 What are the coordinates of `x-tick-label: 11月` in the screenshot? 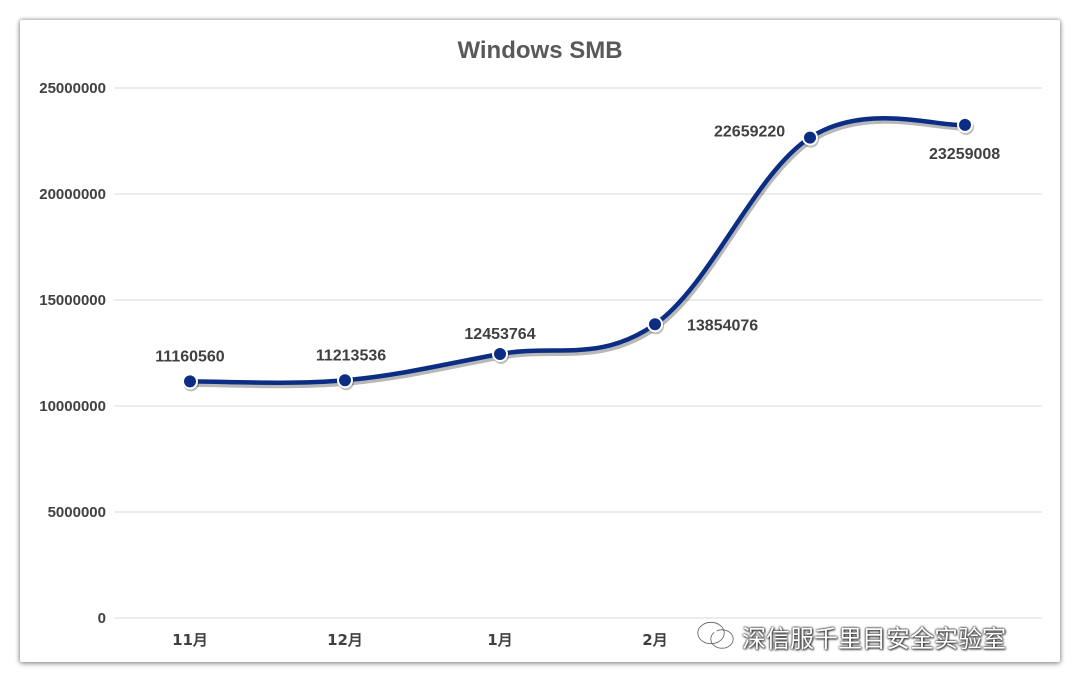 It's located at (190, 640).